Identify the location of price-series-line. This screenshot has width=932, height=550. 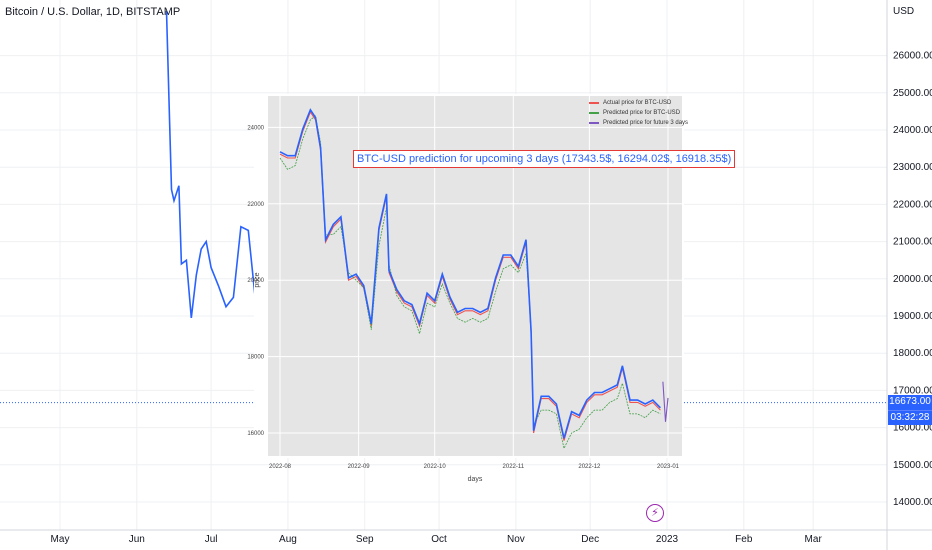
(226, 164).